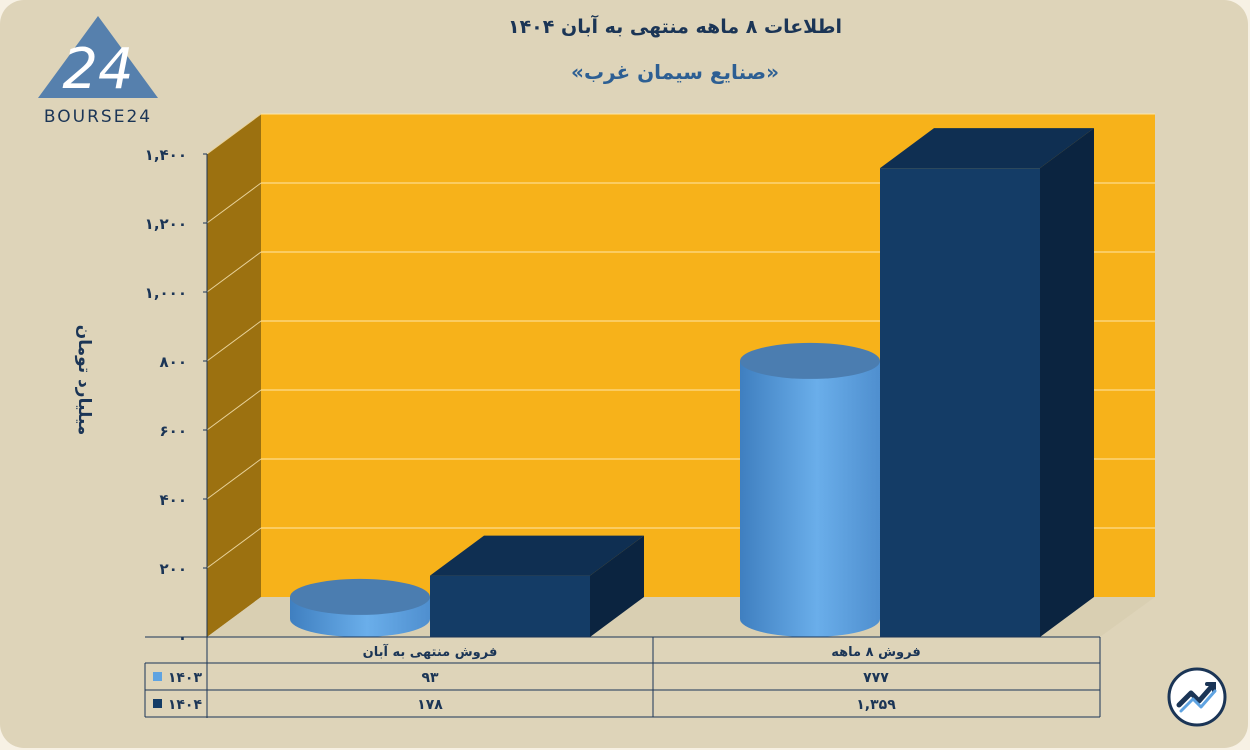  What do you see at coordinates (810, 498) in the screenshot?
I see `bar-1403-body` at bounding box center [810, 498].